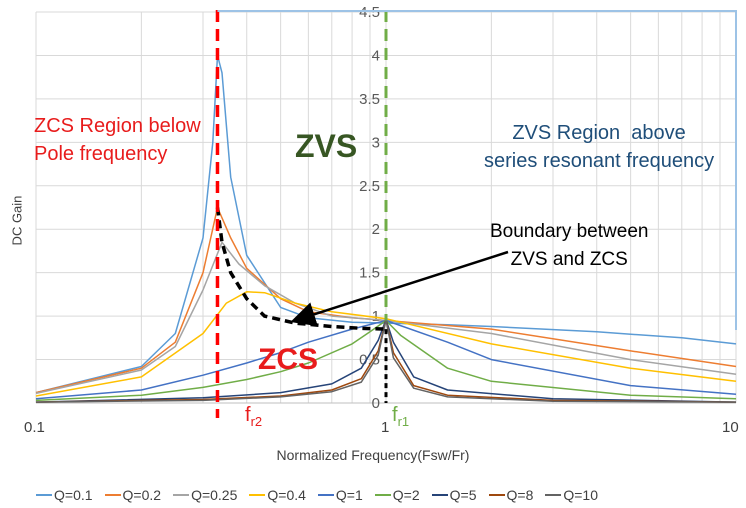 This screenshot has height=508, width=746. I want to click on legend-label: Q=10, so click(580, 495).